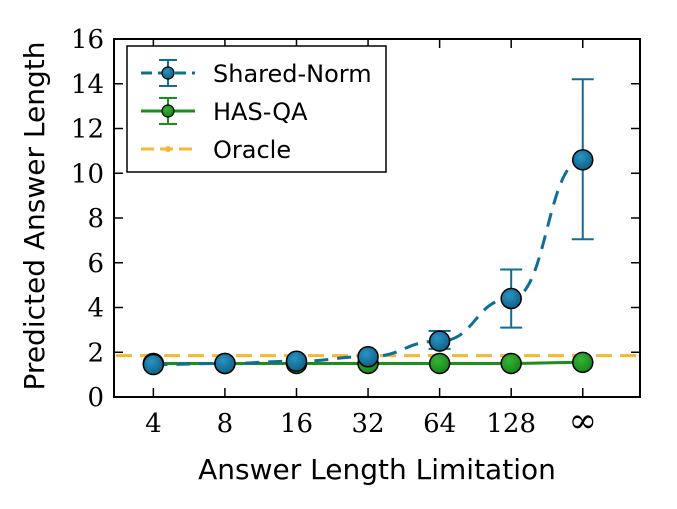 This screenshot has height=509, width=677. I want to click on legend-item-shared-norm: Shared-Norm, so click(256, 73).